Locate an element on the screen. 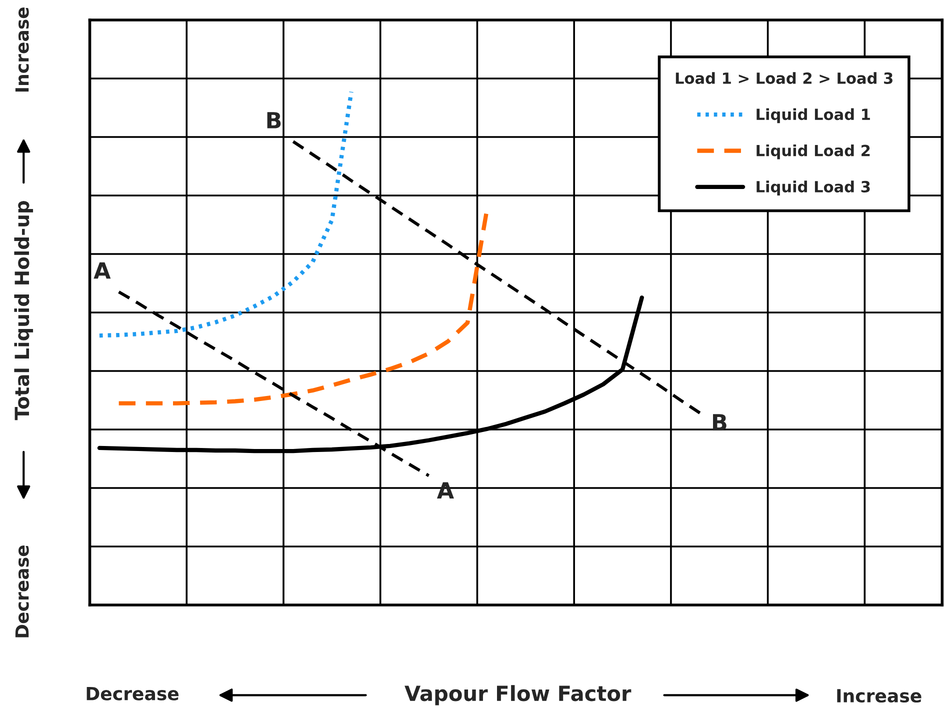  legend-label: Liquid Load 1 is located at coordinates (813, 116).